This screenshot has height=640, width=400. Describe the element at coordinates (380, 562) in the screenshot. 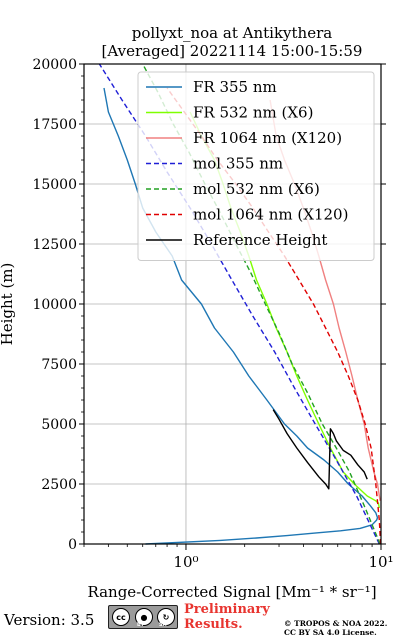

I see `x-tick-label: 10¹` at that location.